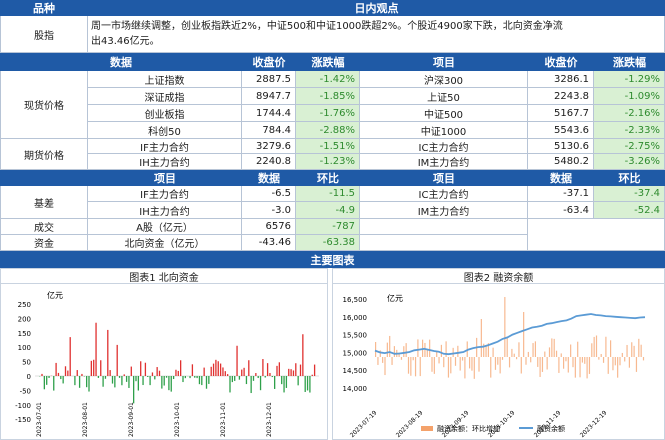 This screenshot has height=440, width=665. Describe the element at coordinates (444, 243) in the screenshot. I see `capital-blank` at that location.